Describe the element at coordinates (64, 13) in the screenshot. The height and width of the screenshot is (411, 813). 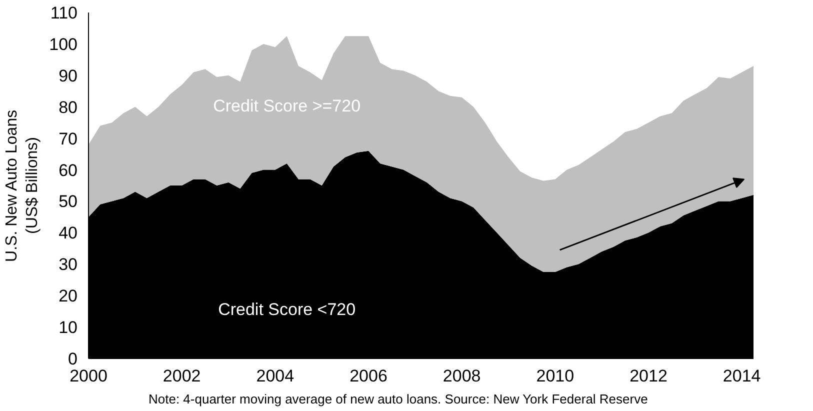
I see `y-tick-label: 110` at that location.